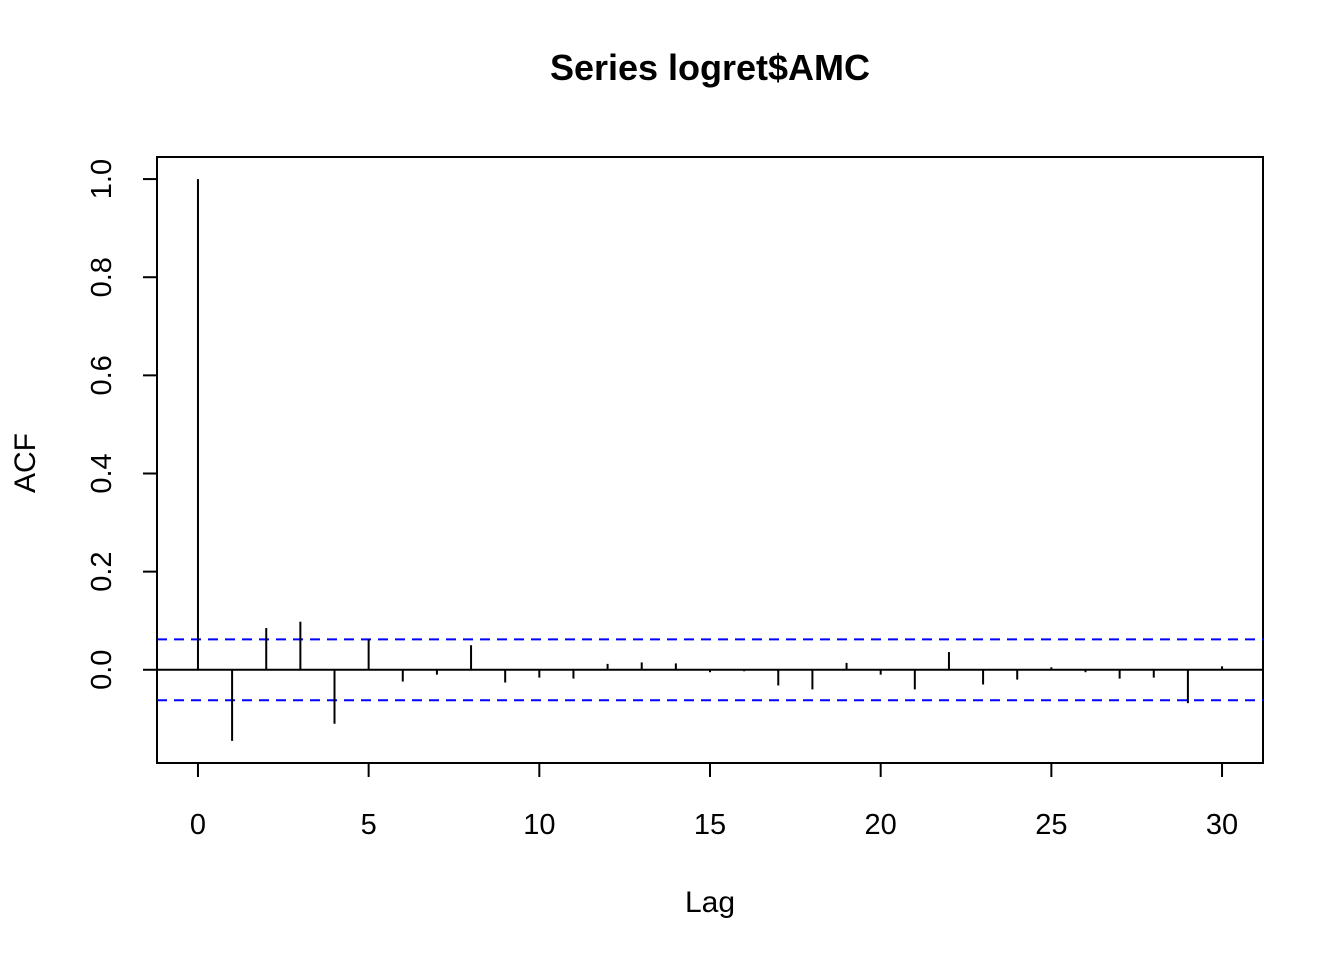  Describe the element at coordinates (102, 375) in the screenshot. I see `y-tick-label: 0.6` at that location.